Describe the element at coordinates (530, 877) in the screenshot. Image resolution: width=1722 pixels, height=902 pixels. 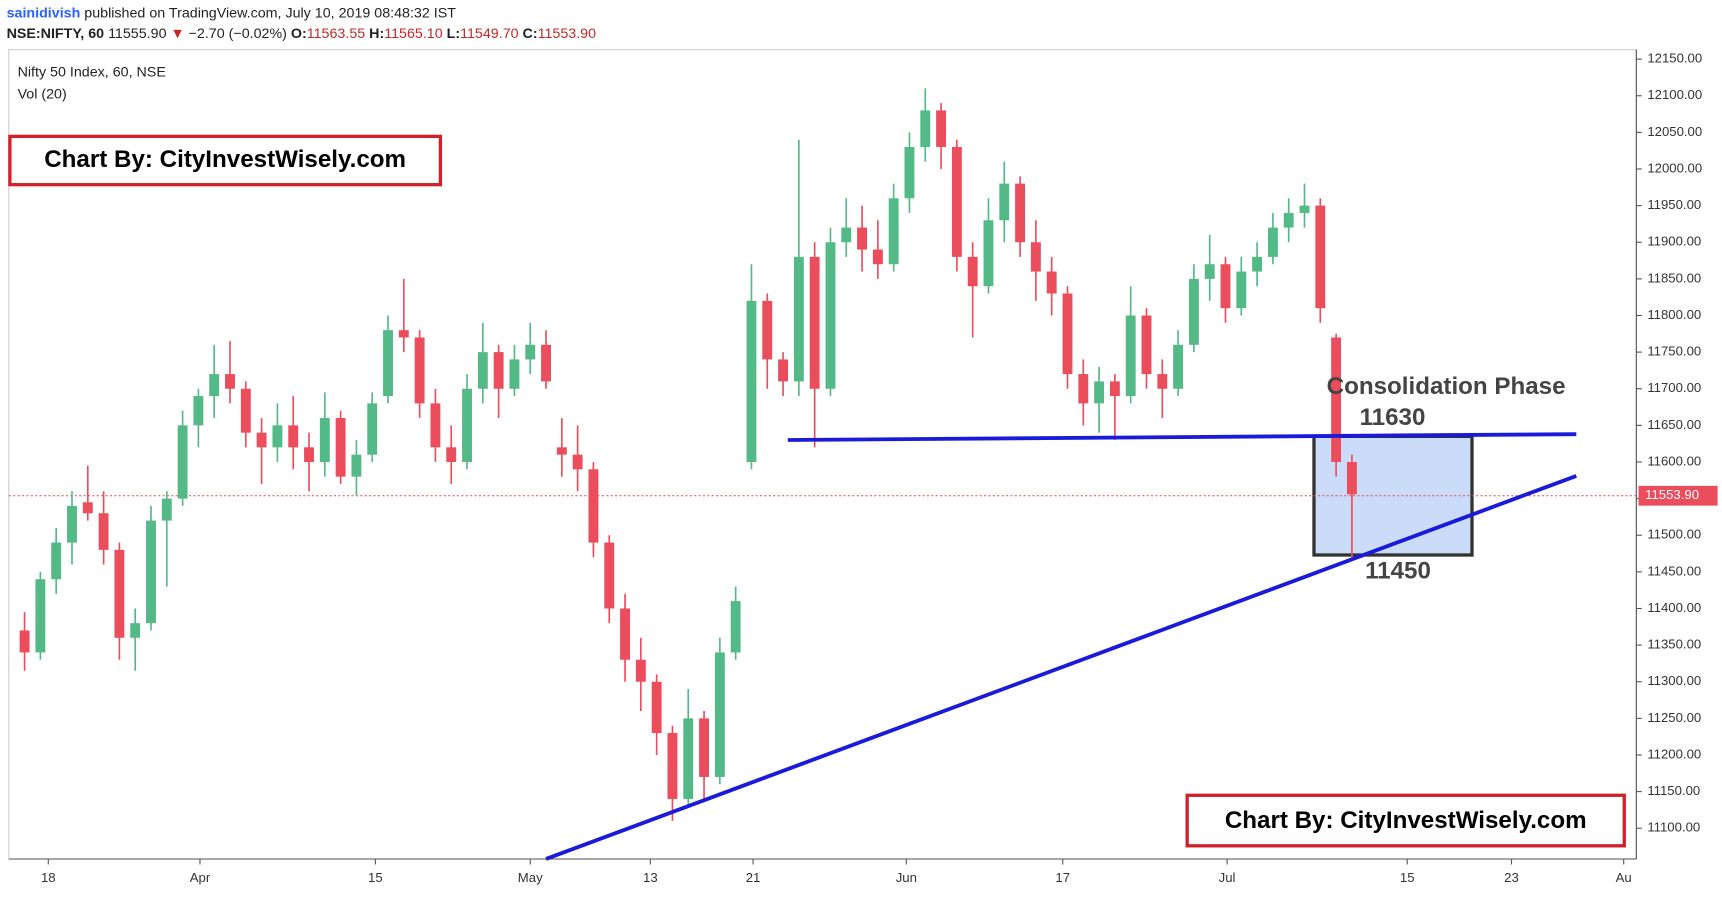
I see `x-tick-label: May` at that location.